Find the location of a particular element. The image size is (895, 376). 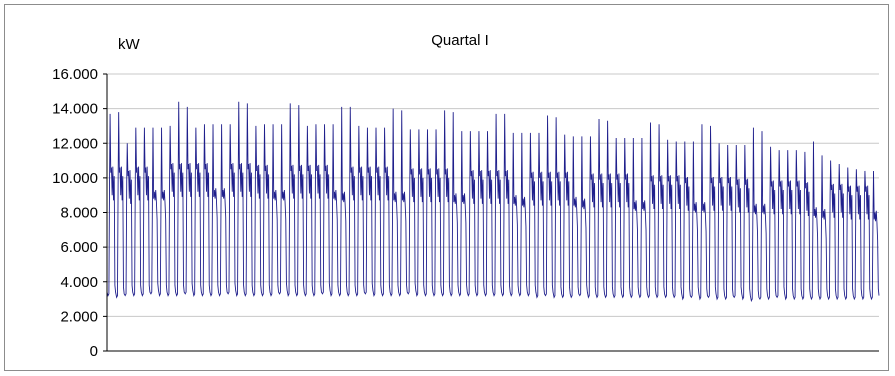

y-tick-label: 0 is located at coordinates (94, 351).